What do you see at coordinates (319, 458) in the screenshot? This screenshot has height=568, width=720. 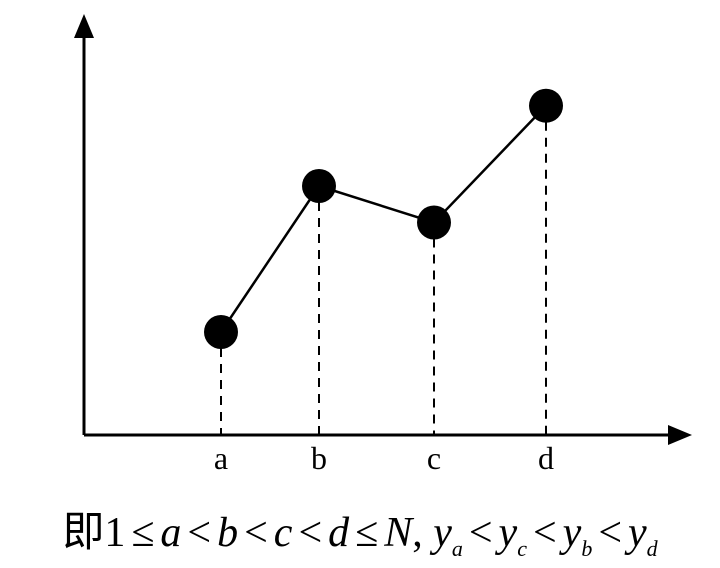 I see `x-tick-label-b: b` at bounding box center [319, 458].